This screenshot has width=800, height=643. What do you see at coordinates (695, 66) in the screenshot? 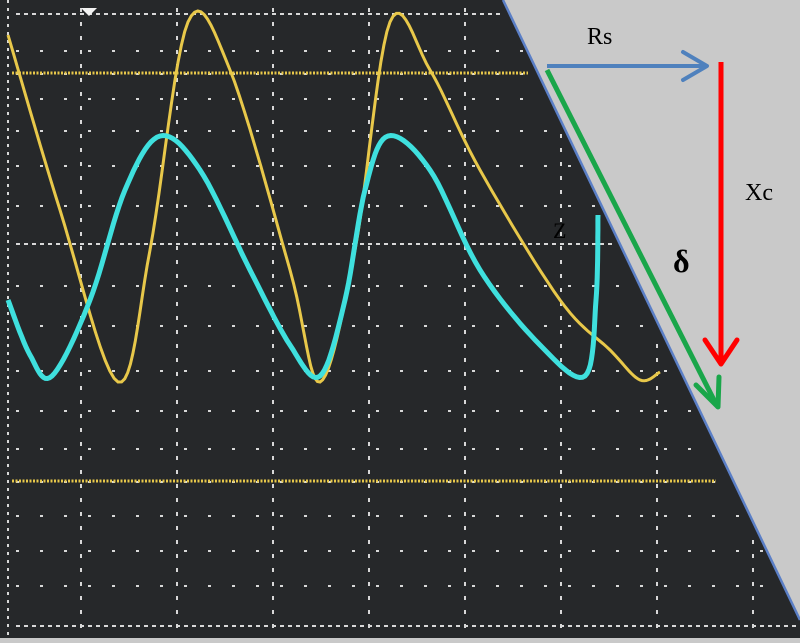
I see `rs-arrowhead-icon` at bounding box center [695, 66].